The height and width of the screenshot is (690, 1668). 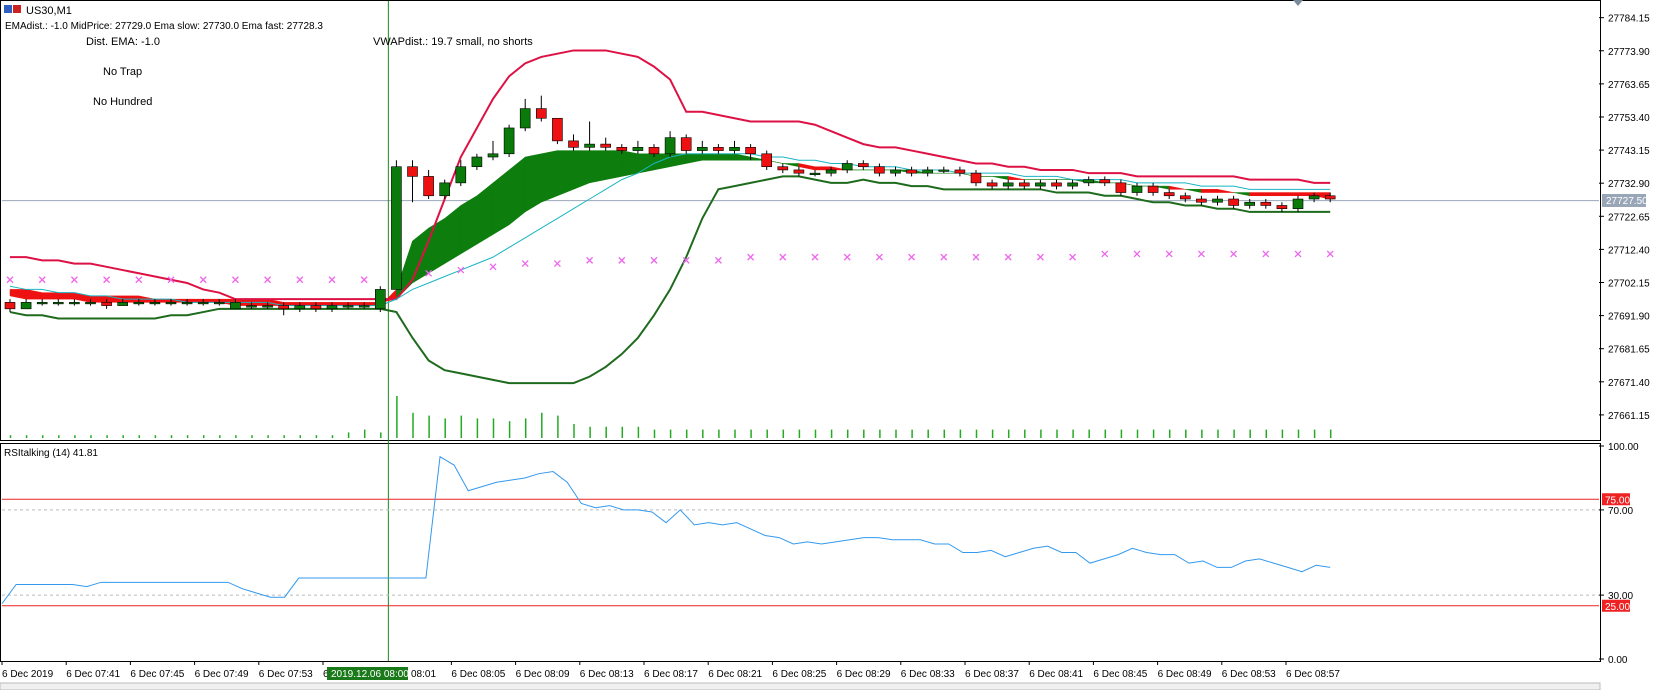 What do you see at coordinates (1629, 85) in the screenshot?
I see `price-tick-label: 27763.65` at bounding box center [1629, 85].